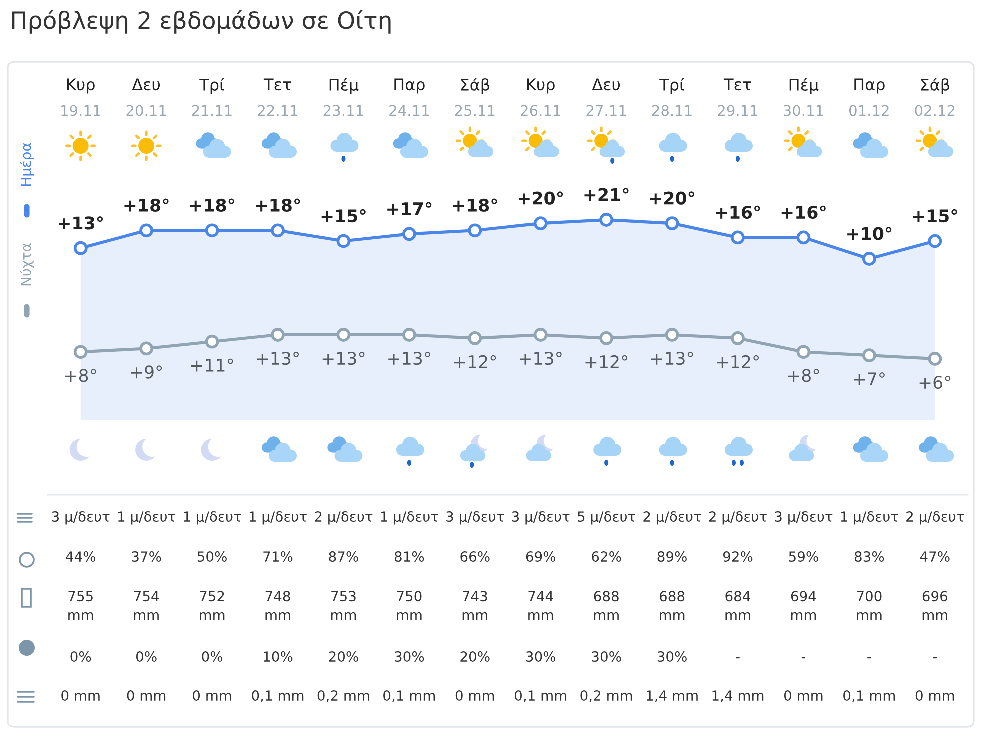 The height and width of the screenshot is (740, 984). What do you see at coordinates (409, 557) in the screenshot?
I see `text: 81%` at bounding box center [409, 557].